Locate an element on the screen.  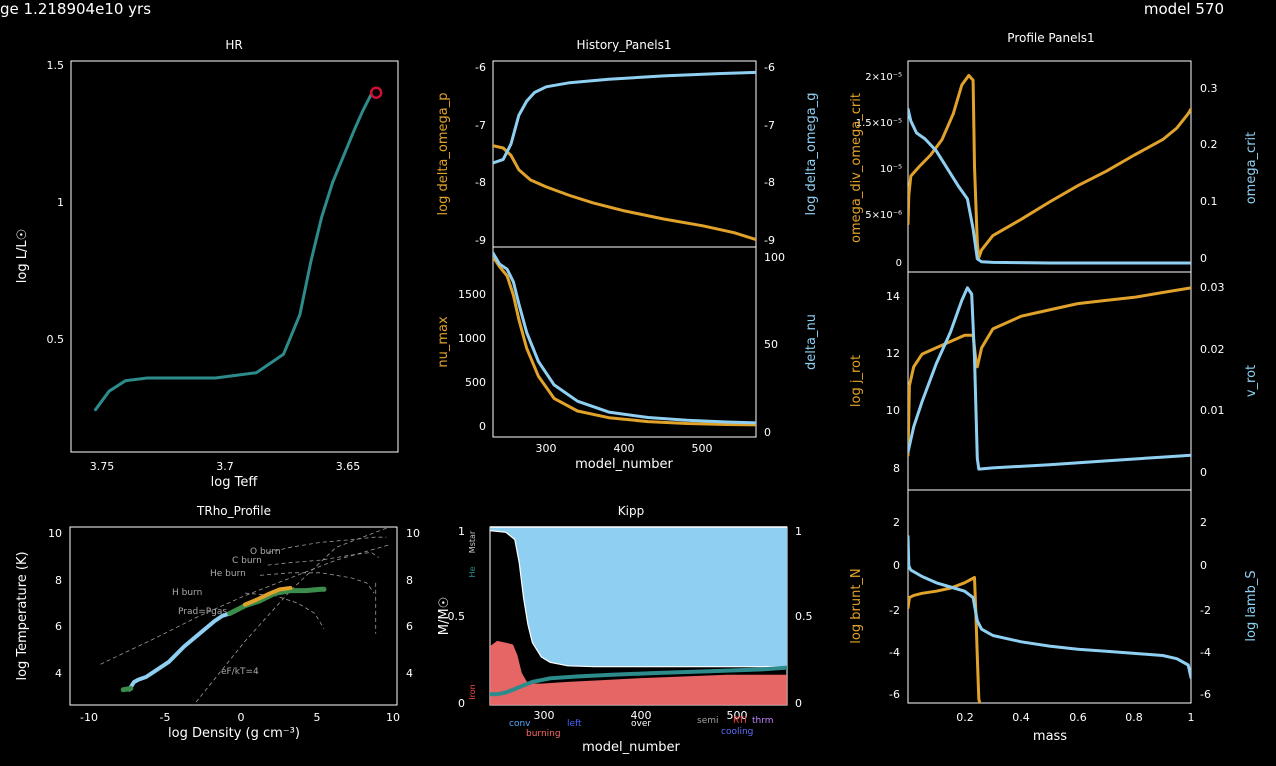
profile-bottom-right-tick: -6 is located at coordinates (1205, 694).